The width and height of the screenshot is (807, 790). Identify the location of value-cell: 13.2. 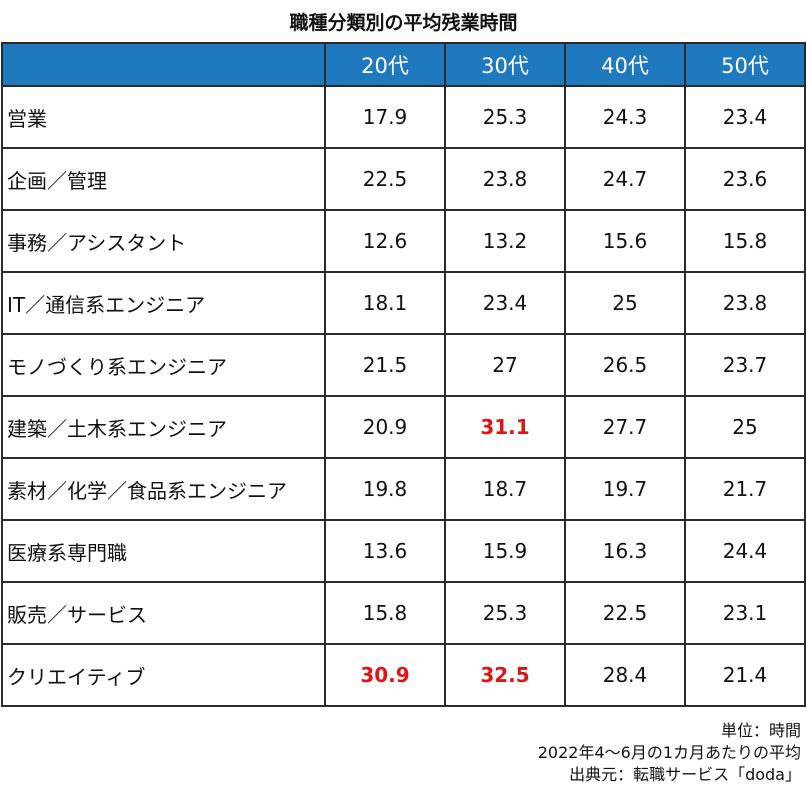
(505, 241).